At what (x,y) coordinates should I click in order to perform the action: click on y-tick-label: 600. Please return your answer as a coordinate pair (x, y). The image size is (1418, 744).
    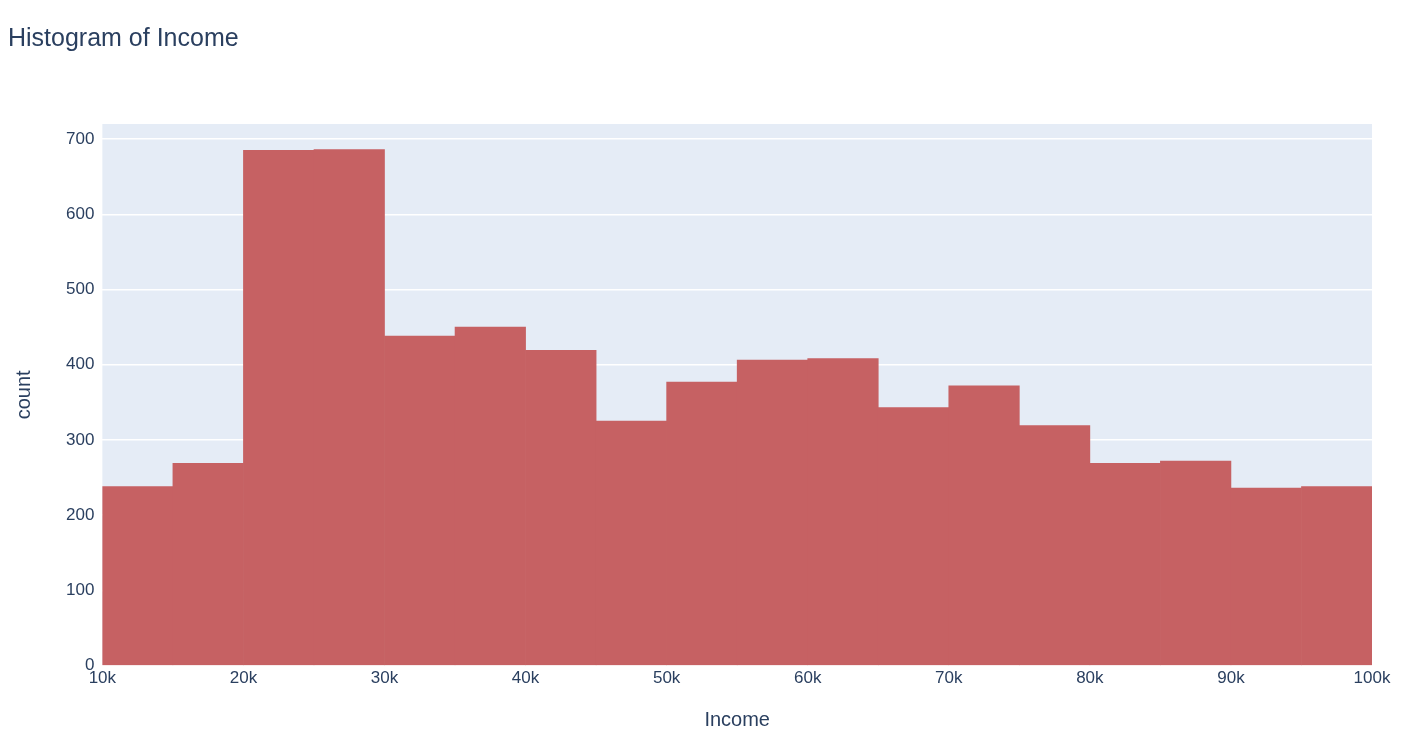
    Looking at the image, I should click on (80, 213).